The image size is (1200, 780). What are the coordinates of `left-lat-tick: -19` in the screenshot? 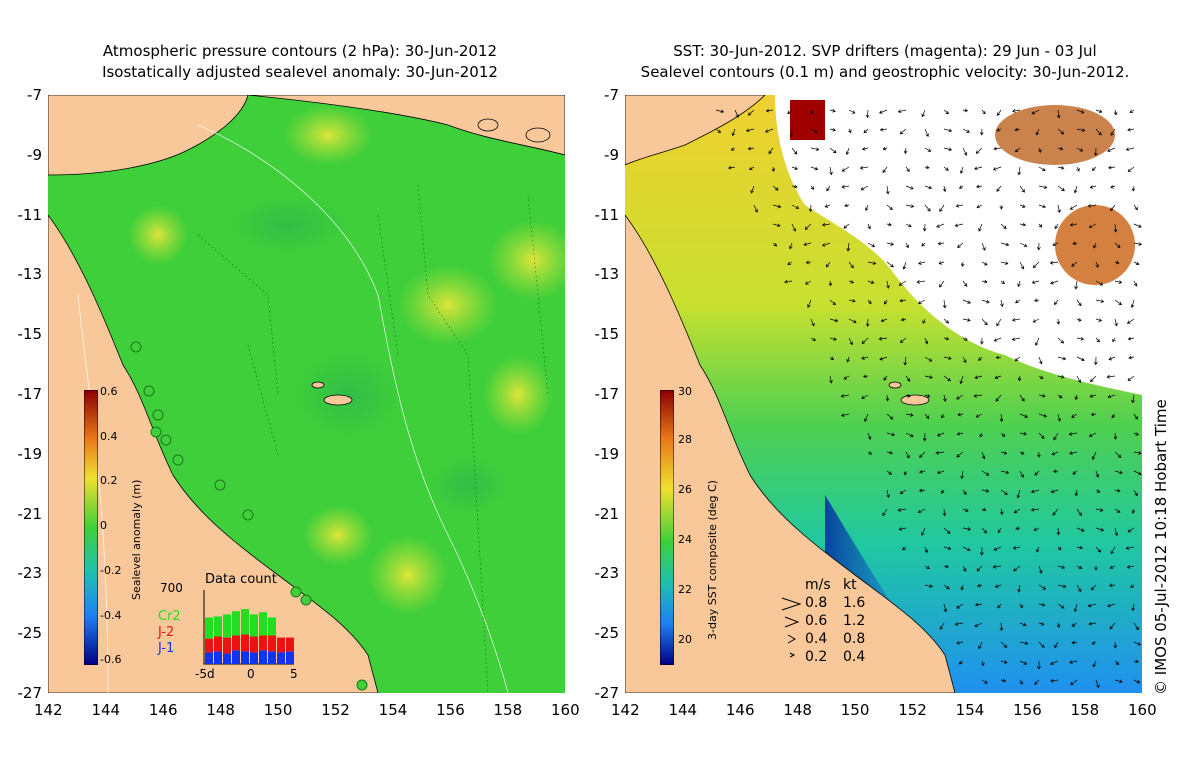 It's located at (30, 453).